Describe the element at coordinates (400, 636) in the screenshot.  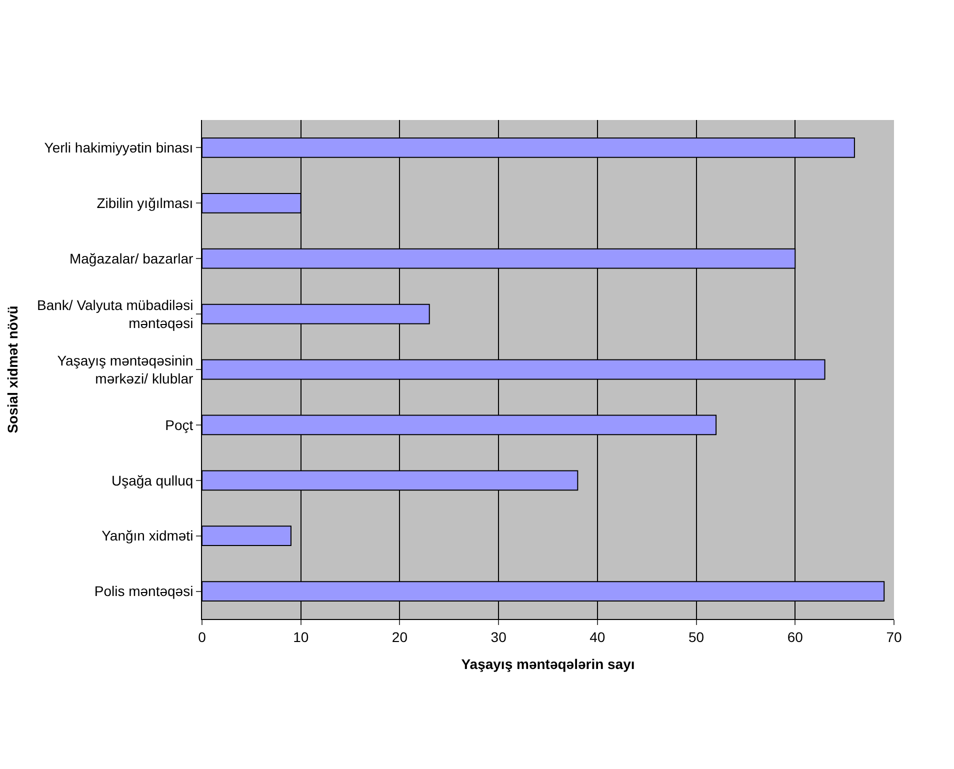
I see `x-tick-label: 20` at that location.